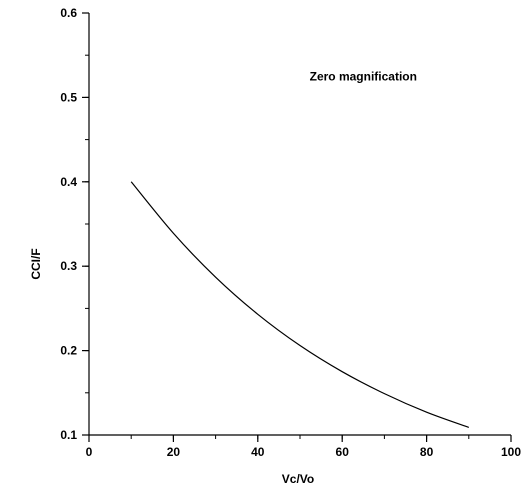 Image resolution: width=529 pixels, height=493 pixels. I want to click on x-tick-label: 0, so click(89, 452).